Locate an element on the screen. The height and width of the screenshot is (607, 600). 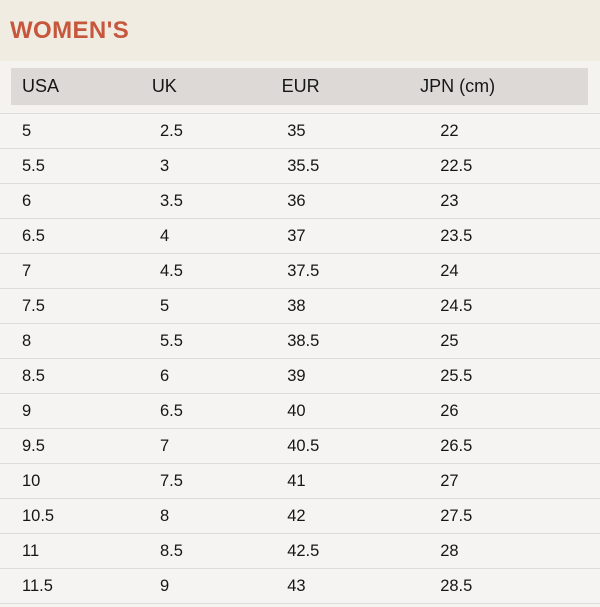
table-cell: 4.5 is located at coordinates (171, 270).